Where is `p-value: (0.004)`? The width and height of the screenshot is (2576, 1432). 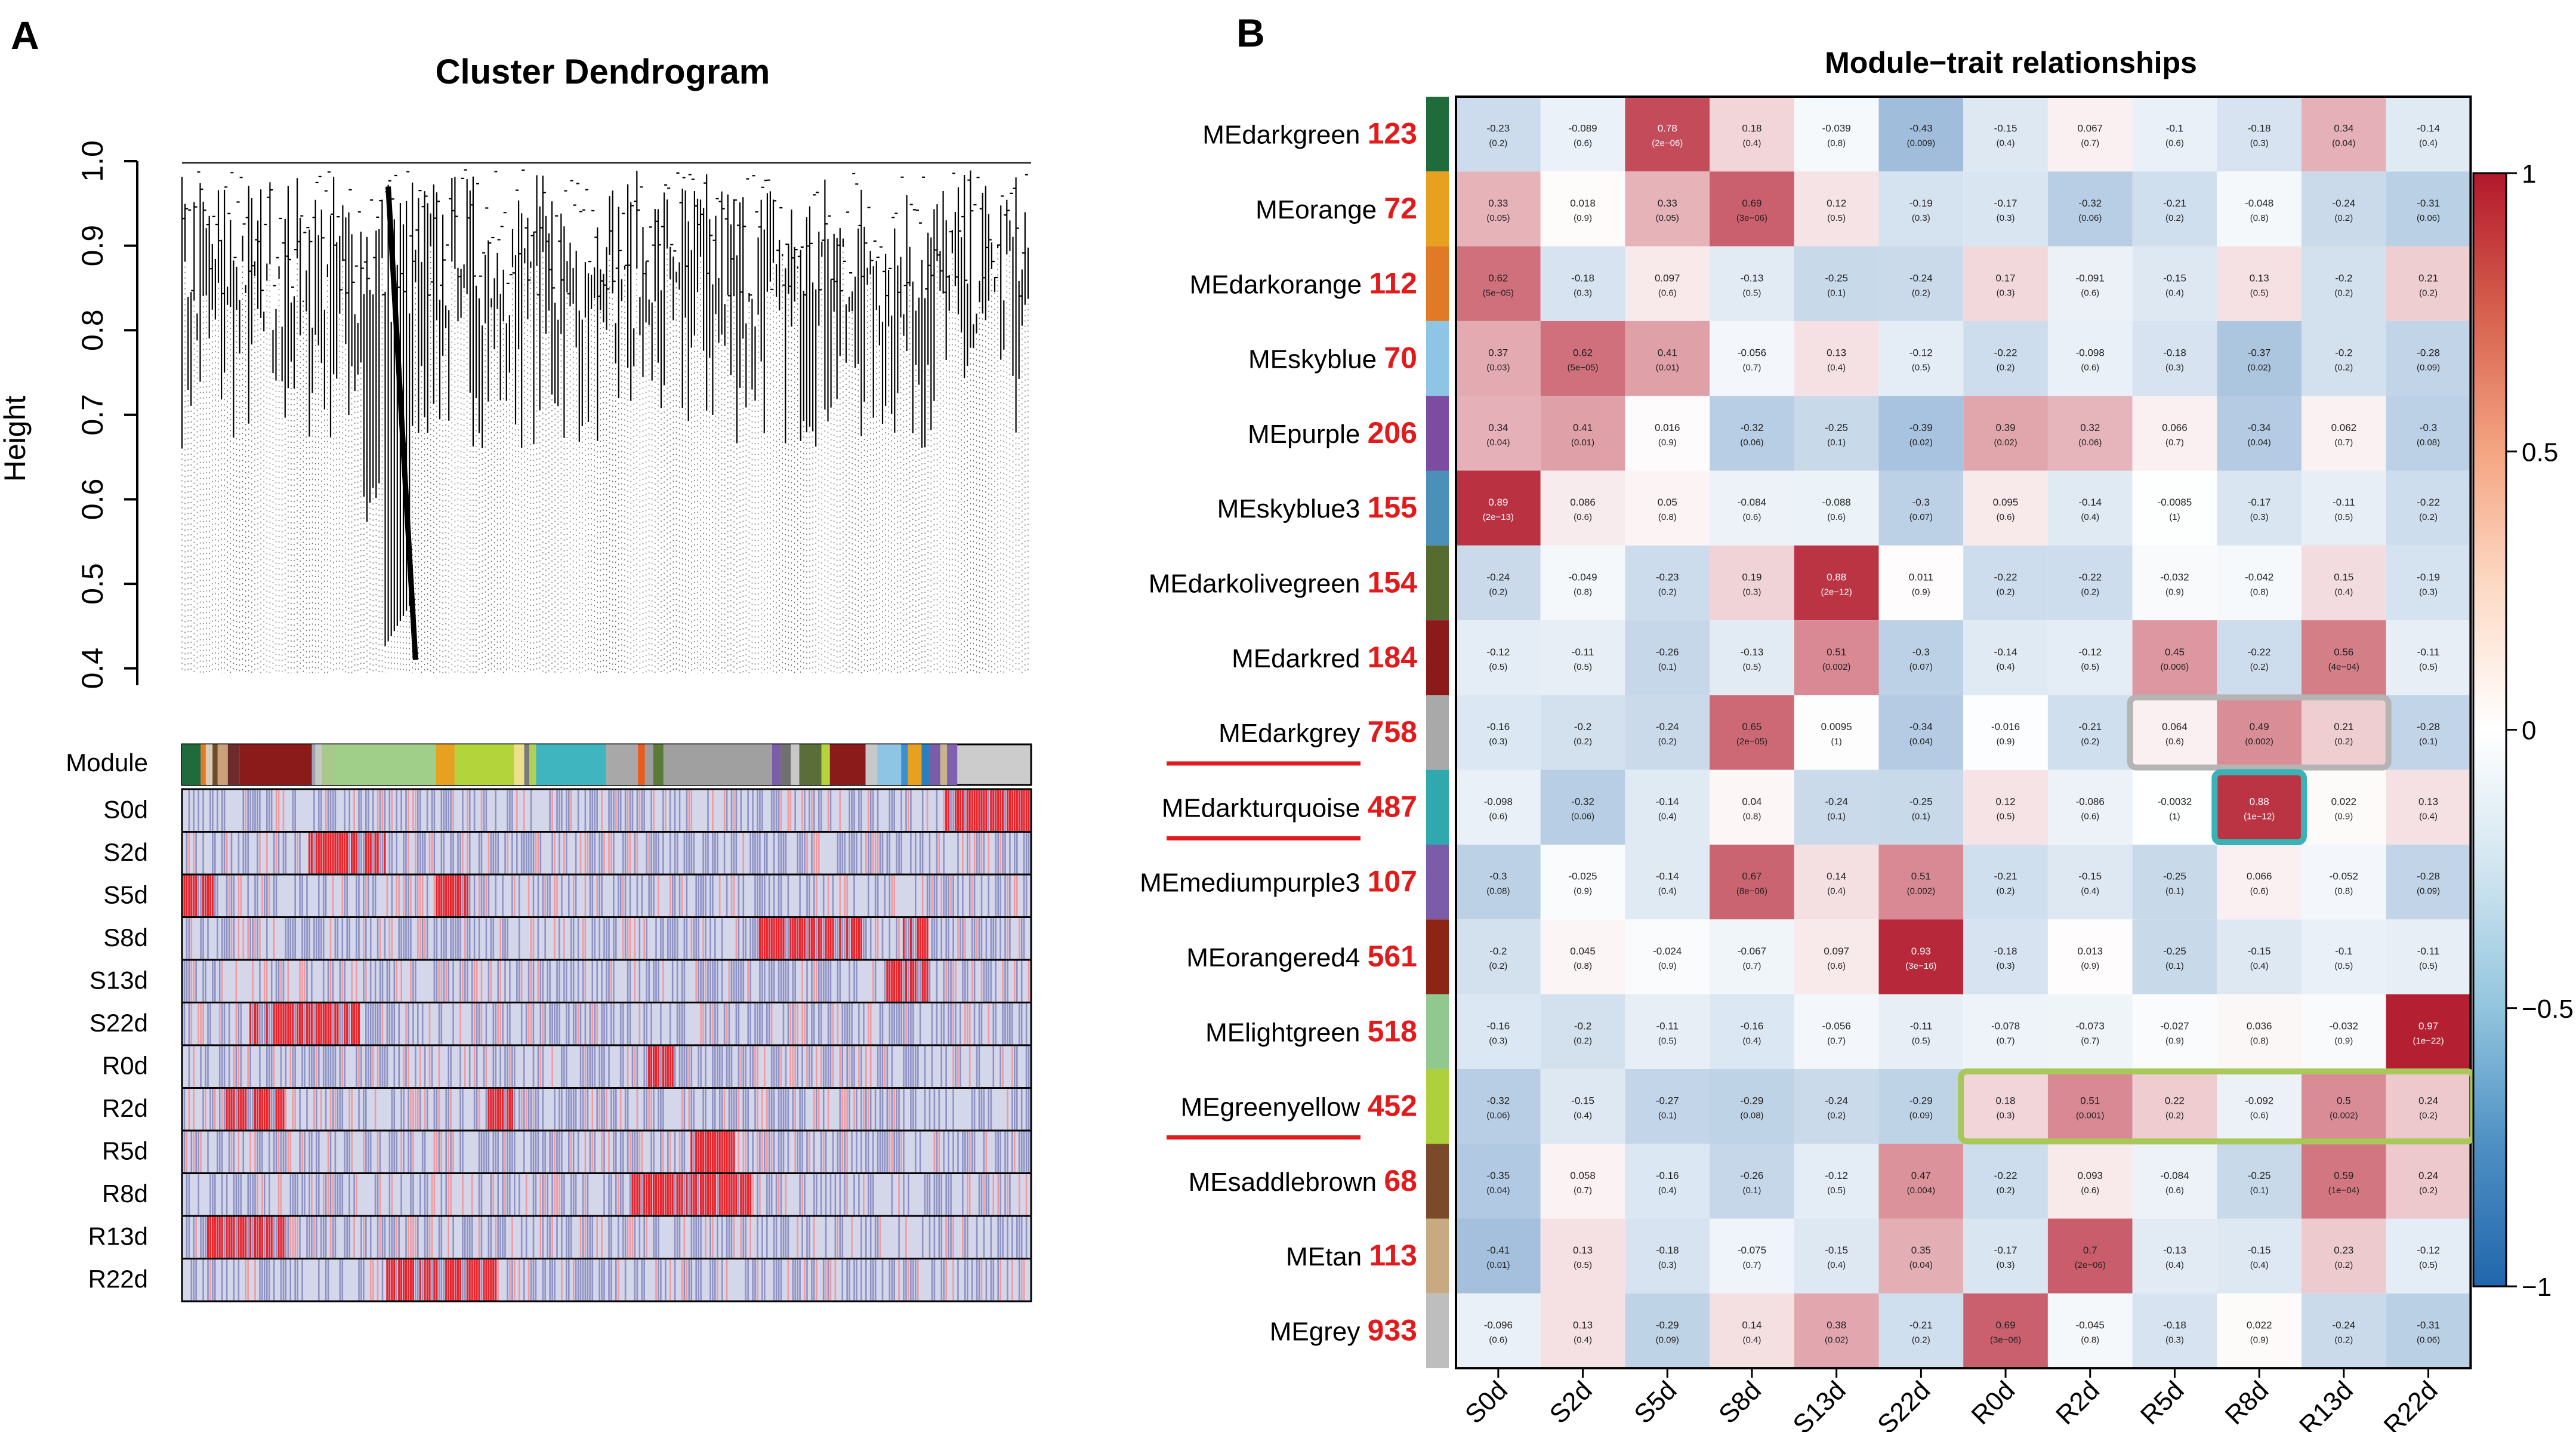 p-value: (0.004) is located at coordinates (1921, 1190).